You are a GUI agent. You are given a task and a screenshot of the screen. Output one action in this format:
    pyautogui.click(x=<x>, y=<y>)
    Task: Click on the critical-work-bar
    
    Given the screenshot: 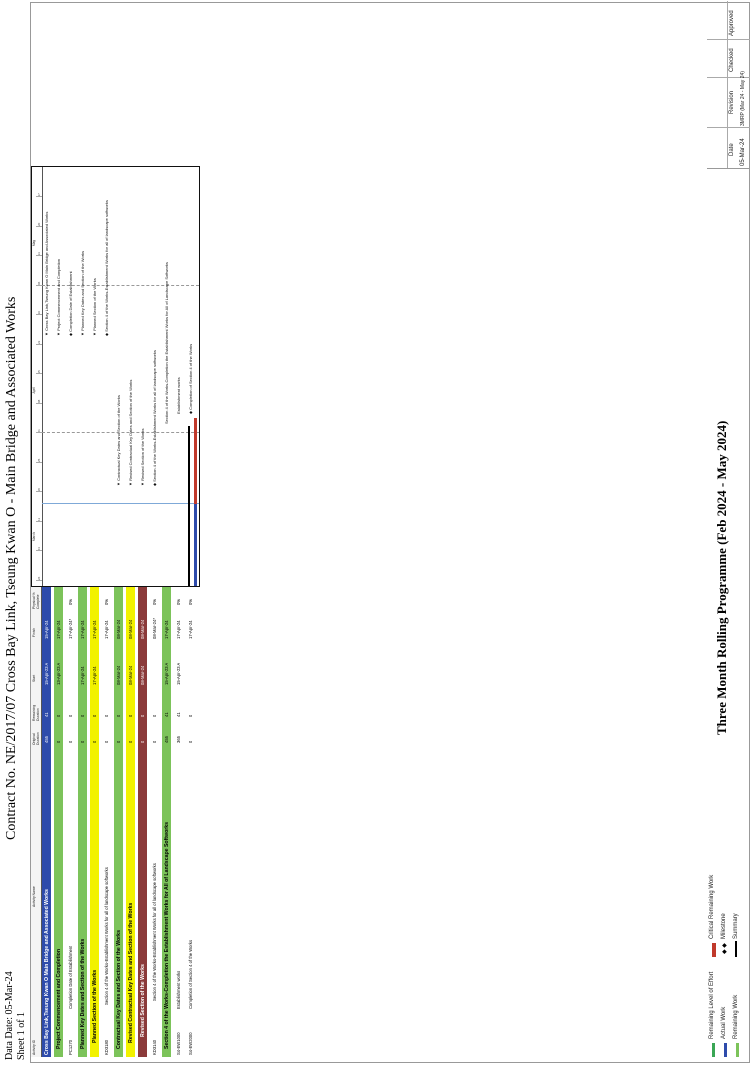 What is the action you would take?
    pyautogui.click(x=195, y=461)
    